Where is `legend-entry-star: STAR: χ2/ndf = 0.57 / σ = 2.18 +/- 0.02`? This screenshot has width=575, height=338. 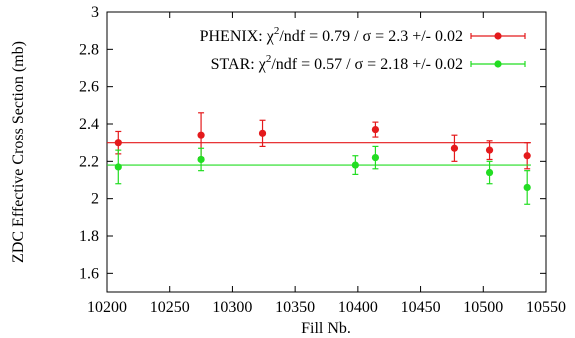
legend-entry-star: STAR: χ2/ndf = 0.57 / σ = 2.18 +/- 0.02 is located at coordinates (368, 63).